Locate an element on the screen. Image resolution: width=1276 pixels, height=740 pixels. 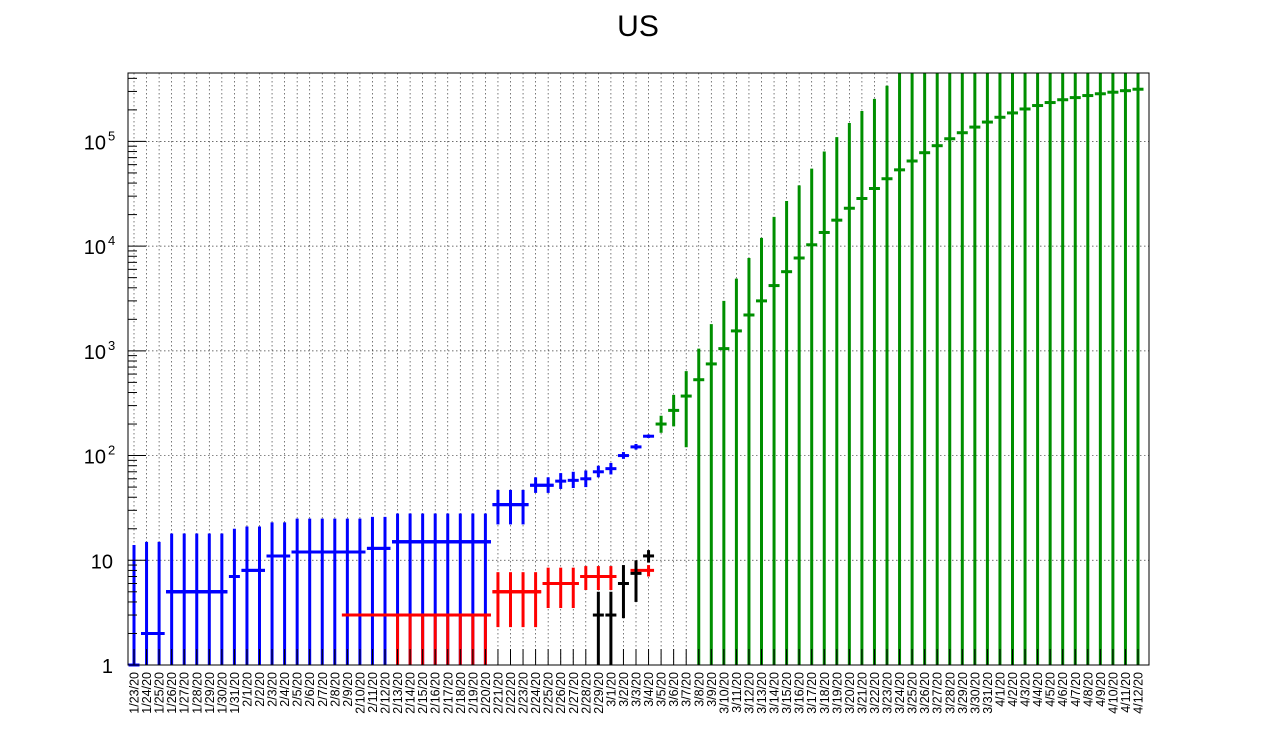
x-tick-label: 1/26/20 is located at coordinates (172, 693).